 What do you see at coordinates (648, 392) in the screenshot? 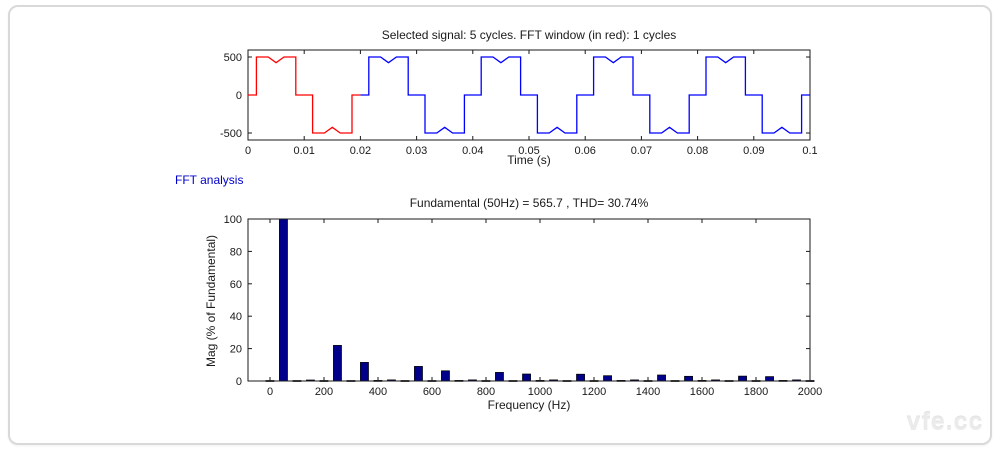
I see `svg-text: 1400` at bounding box center [648, 392].